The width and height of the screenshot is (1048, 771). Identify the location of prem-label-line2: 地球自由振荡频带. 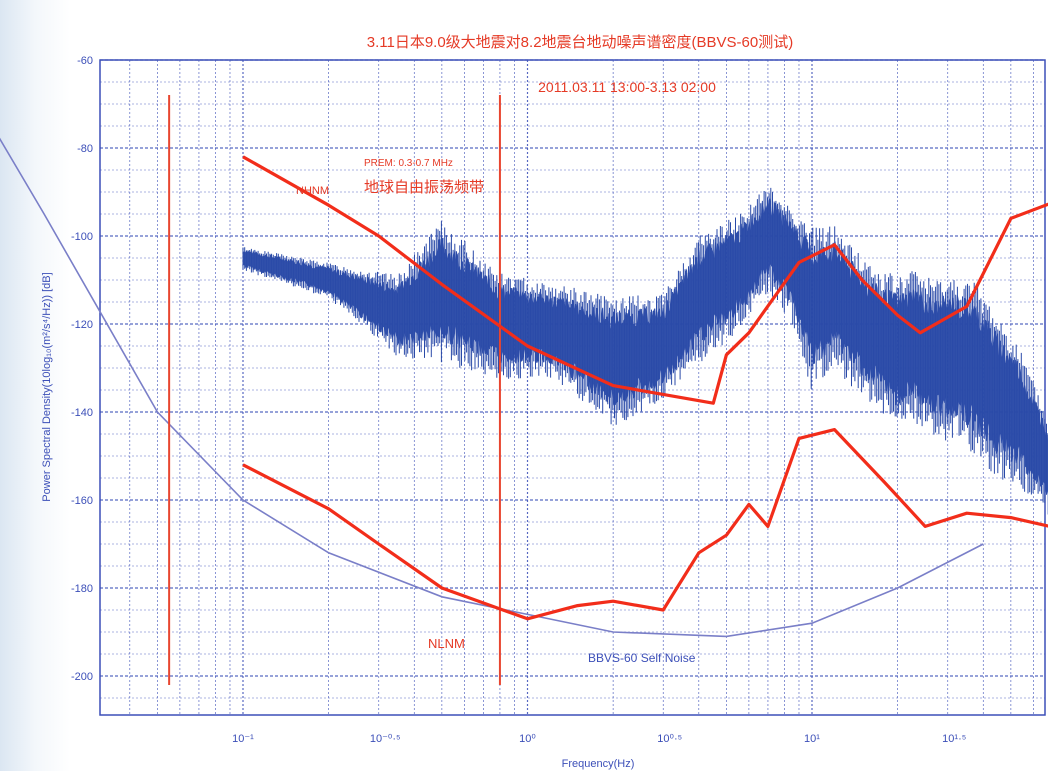
(424, 187).